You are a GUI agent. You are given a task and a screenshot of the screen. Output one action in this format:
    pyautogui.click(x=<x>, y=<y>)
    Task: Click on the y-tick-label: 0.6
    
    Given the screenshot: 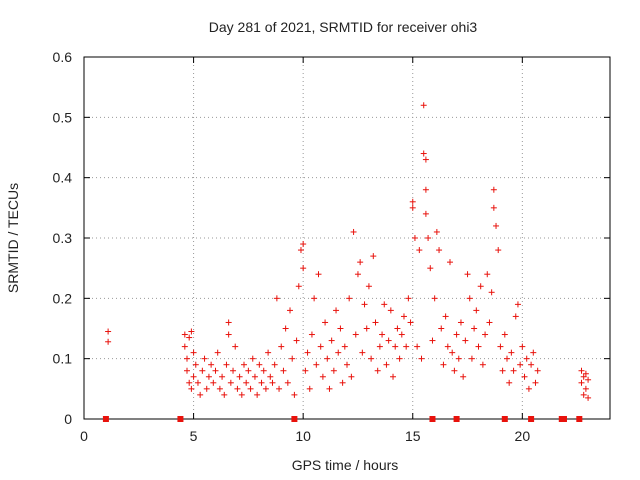 What is the action you would take?
    pyautogui.click(x=63, y=57)
    